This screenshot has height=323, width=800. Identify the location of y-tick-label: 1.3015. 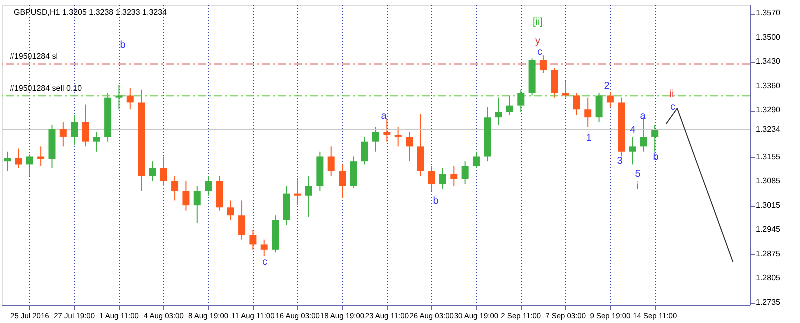
(769, 205).